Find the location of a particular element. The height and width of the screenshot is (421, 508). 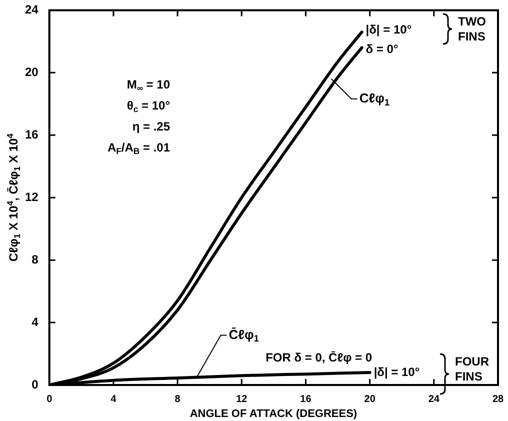

x-tick-label: 12 is located at coordinates (242, 399).